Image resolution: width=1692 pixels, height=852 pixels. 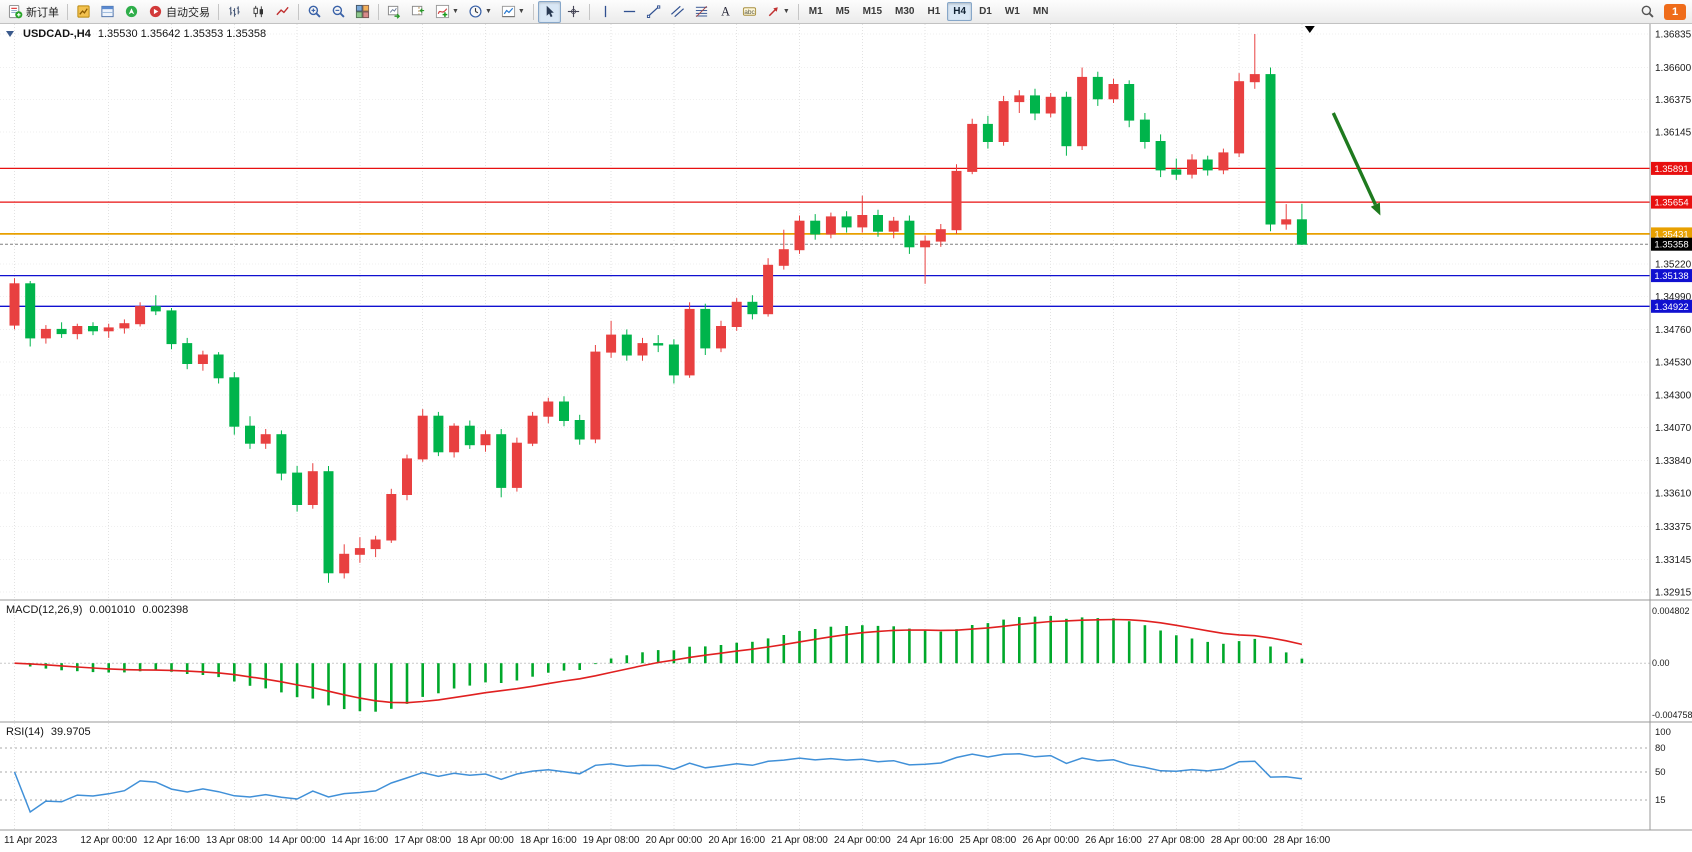 I want to click on candlestick-button, so click(x=258, y=12).